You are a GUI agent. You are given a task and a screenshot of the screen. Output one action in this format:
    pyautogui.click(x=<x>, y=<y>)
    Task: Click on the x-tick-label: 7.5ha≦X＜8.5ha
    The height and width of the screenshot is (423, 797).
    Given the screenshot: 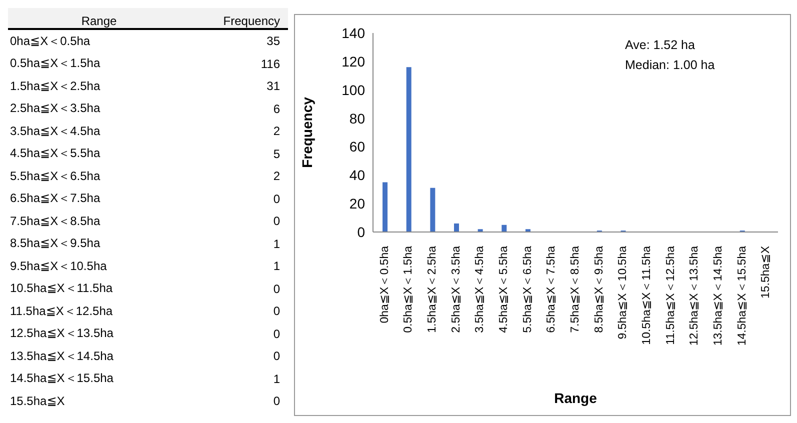 What is the action you would take?
    pyautogui.click(x=576, y=289)
    